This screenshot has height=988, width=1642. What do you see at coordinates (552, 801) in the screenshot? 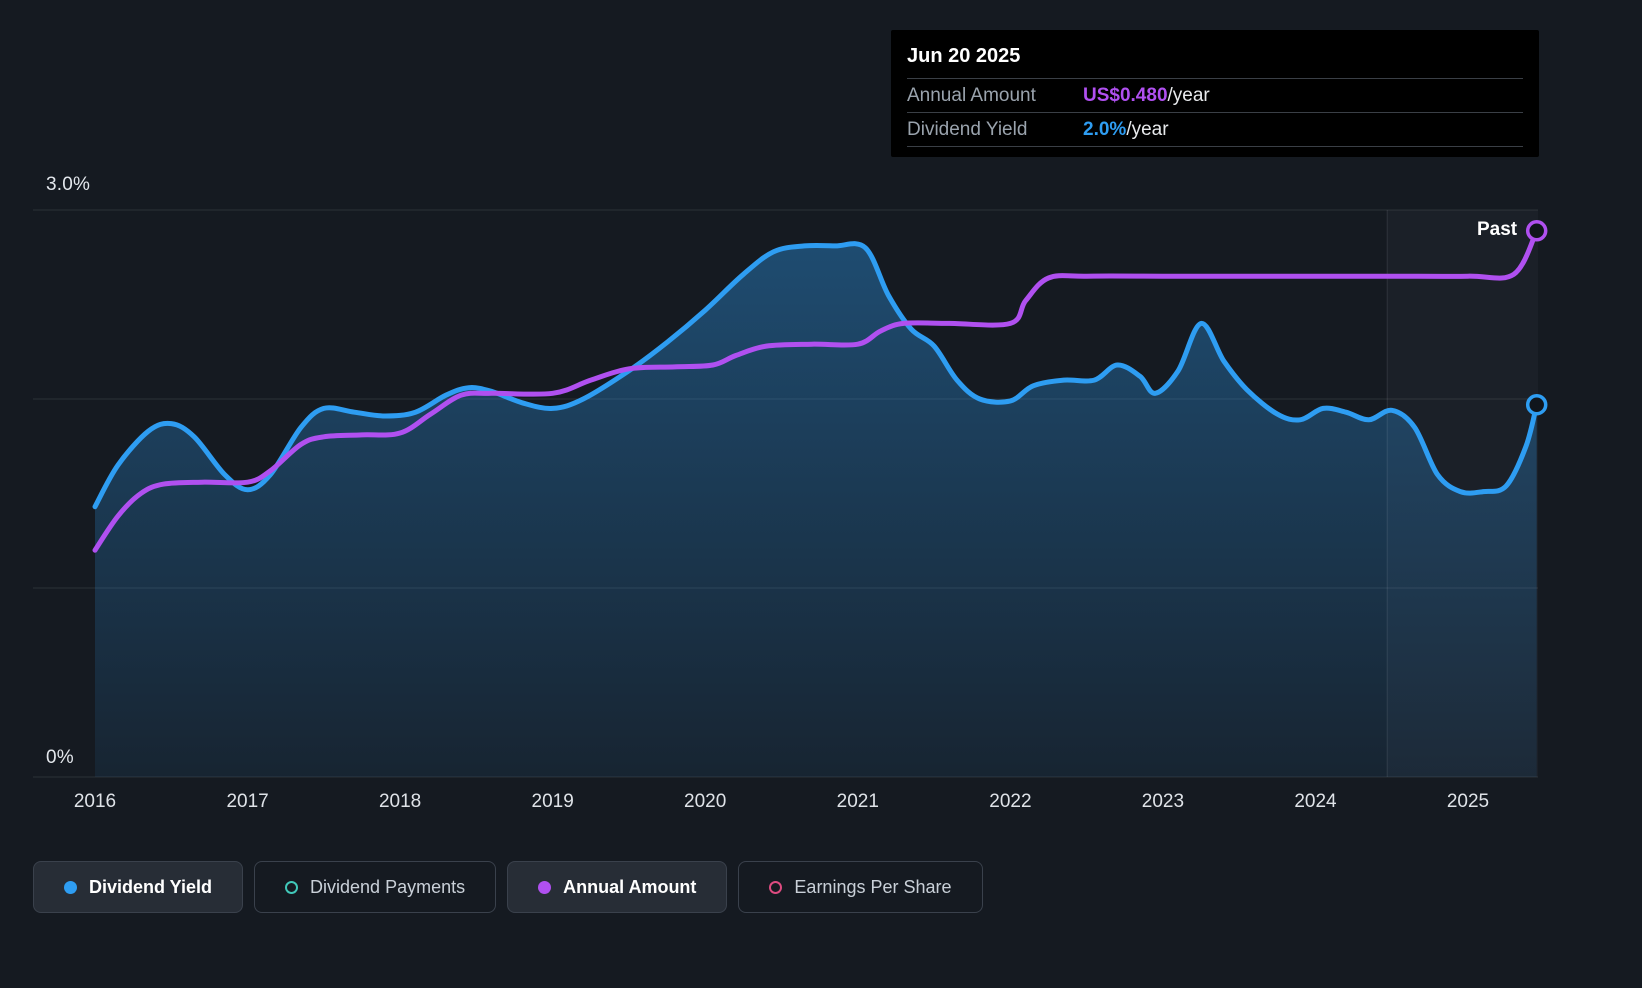
I see `x-tick-2019: 2019` at bounding box center [552, 801].